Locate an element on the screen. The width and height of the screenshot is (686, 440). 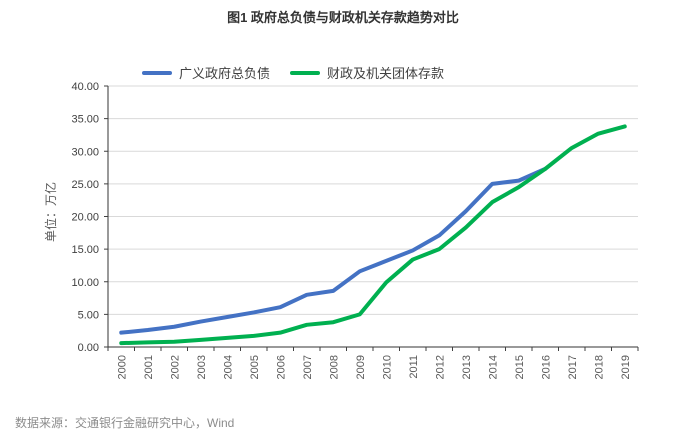
x-tick-label: 2005 is located at coordinates (255, 367).